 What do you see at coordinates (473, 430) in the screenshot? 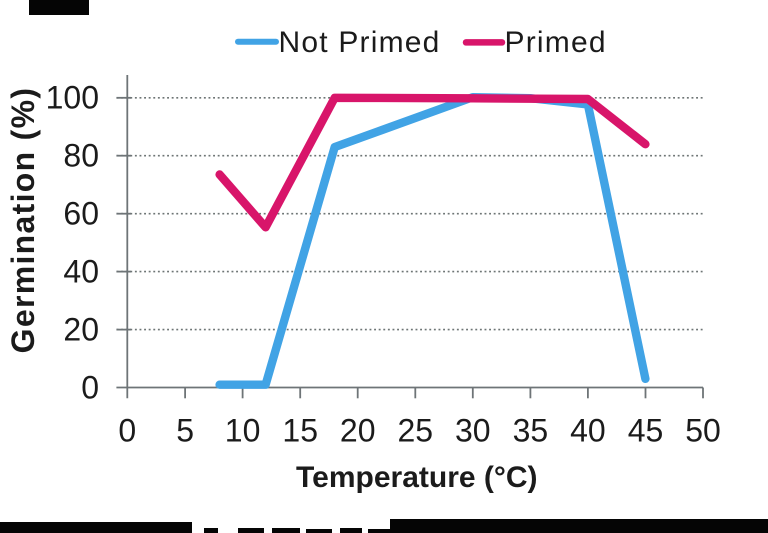
I see `svg-text: 30` at bounding box center [473, 430].